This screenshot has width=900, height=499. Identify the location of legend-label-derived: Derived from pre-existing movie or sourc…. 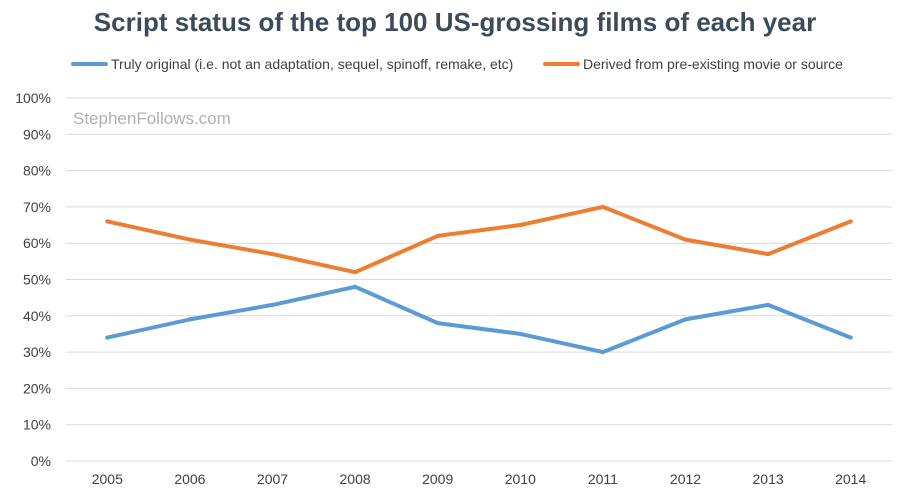
(713, 64).